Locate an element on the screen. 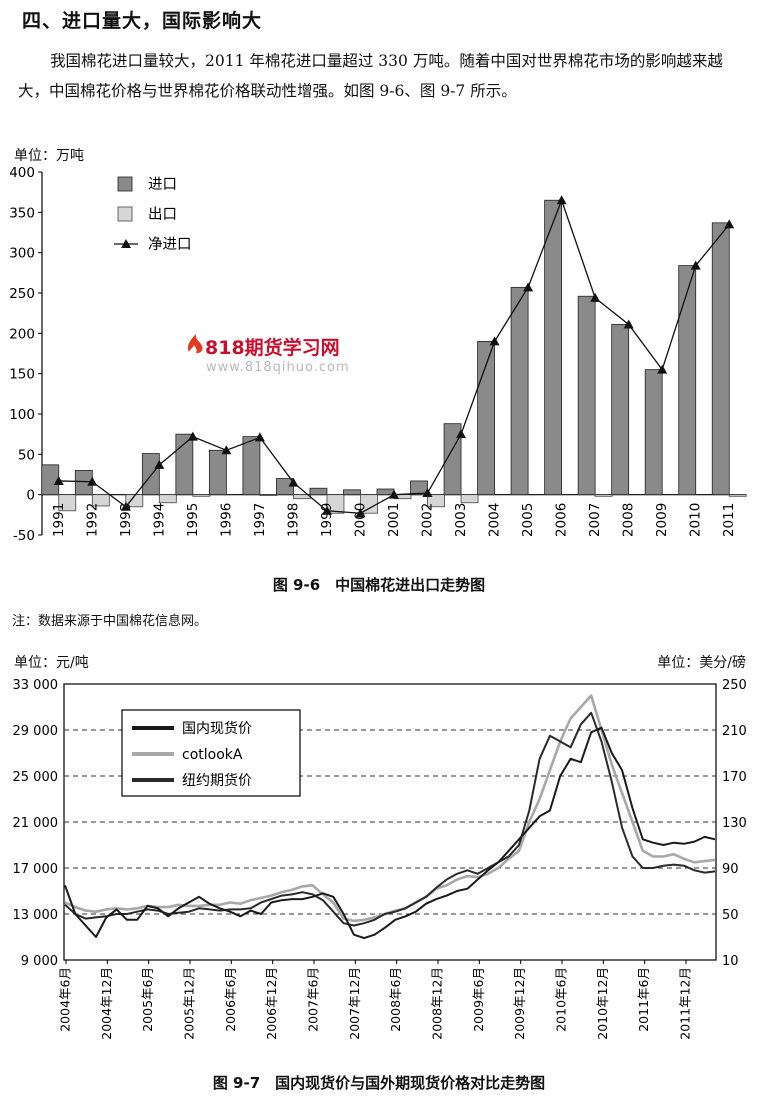  legend-import-swatch is located at coordinates (125, 184).